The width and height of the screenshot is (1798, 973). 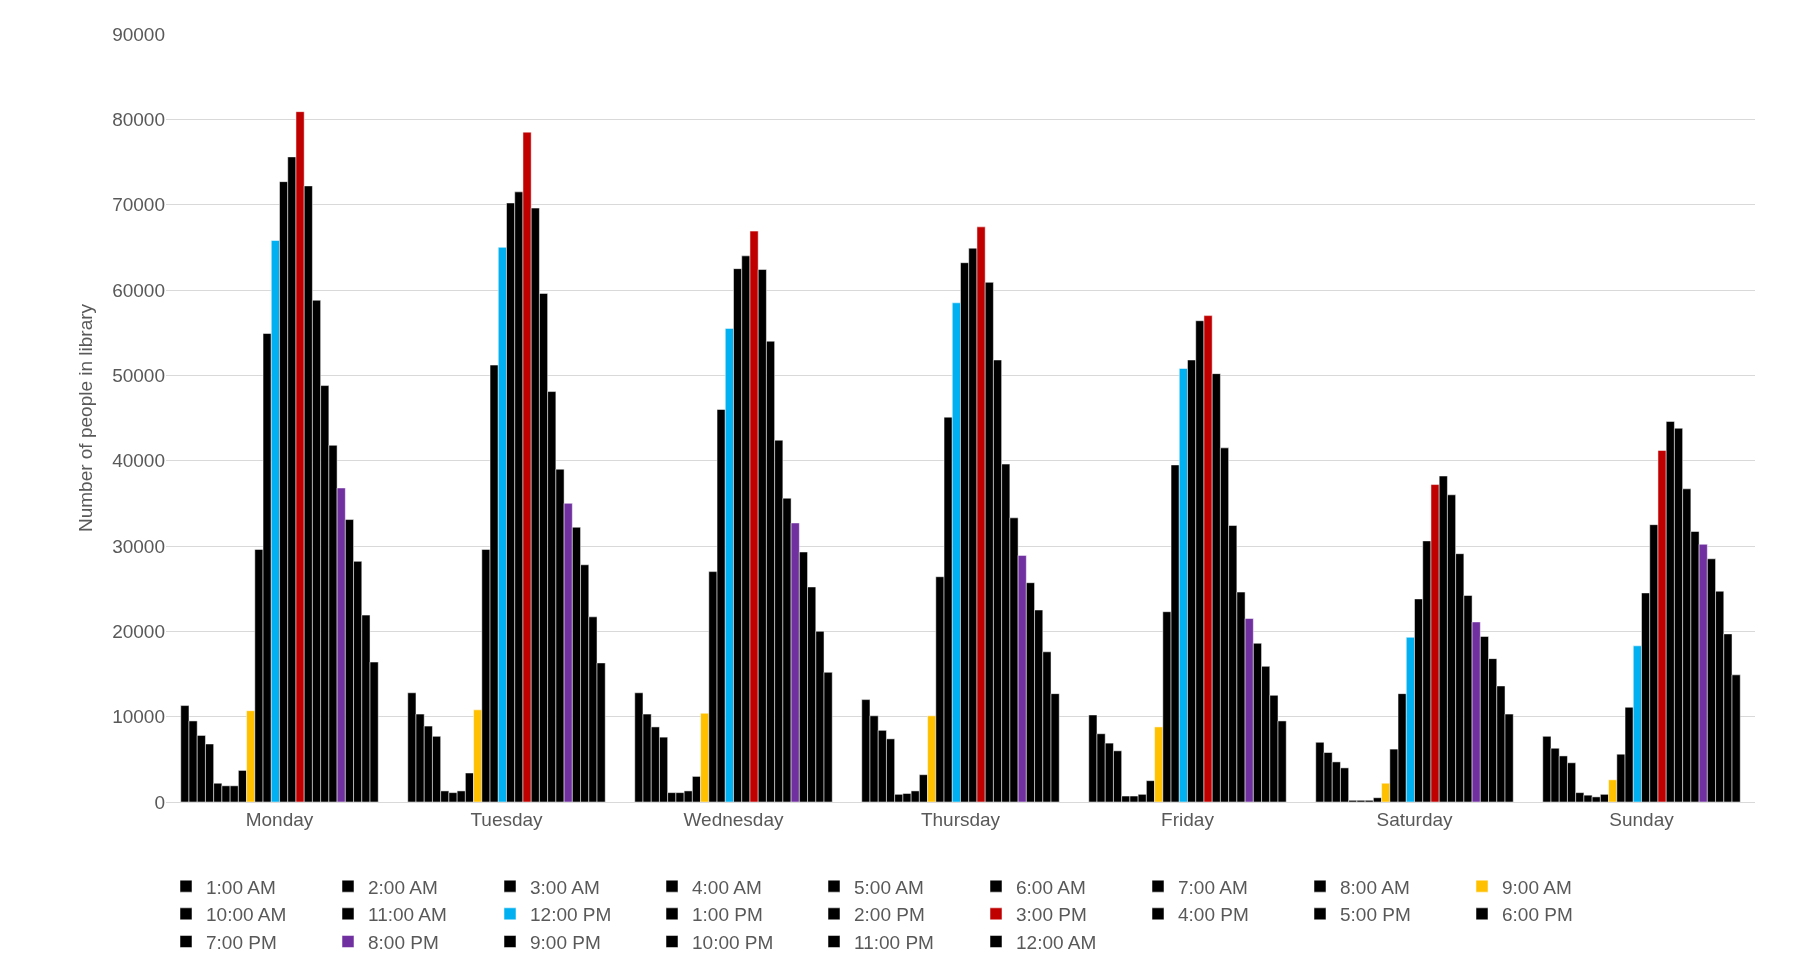 What do you see at coordinates (727, 887) in the screenshot?
I see `legend-label: 4:00 AM` at bounding box center [727, 887].